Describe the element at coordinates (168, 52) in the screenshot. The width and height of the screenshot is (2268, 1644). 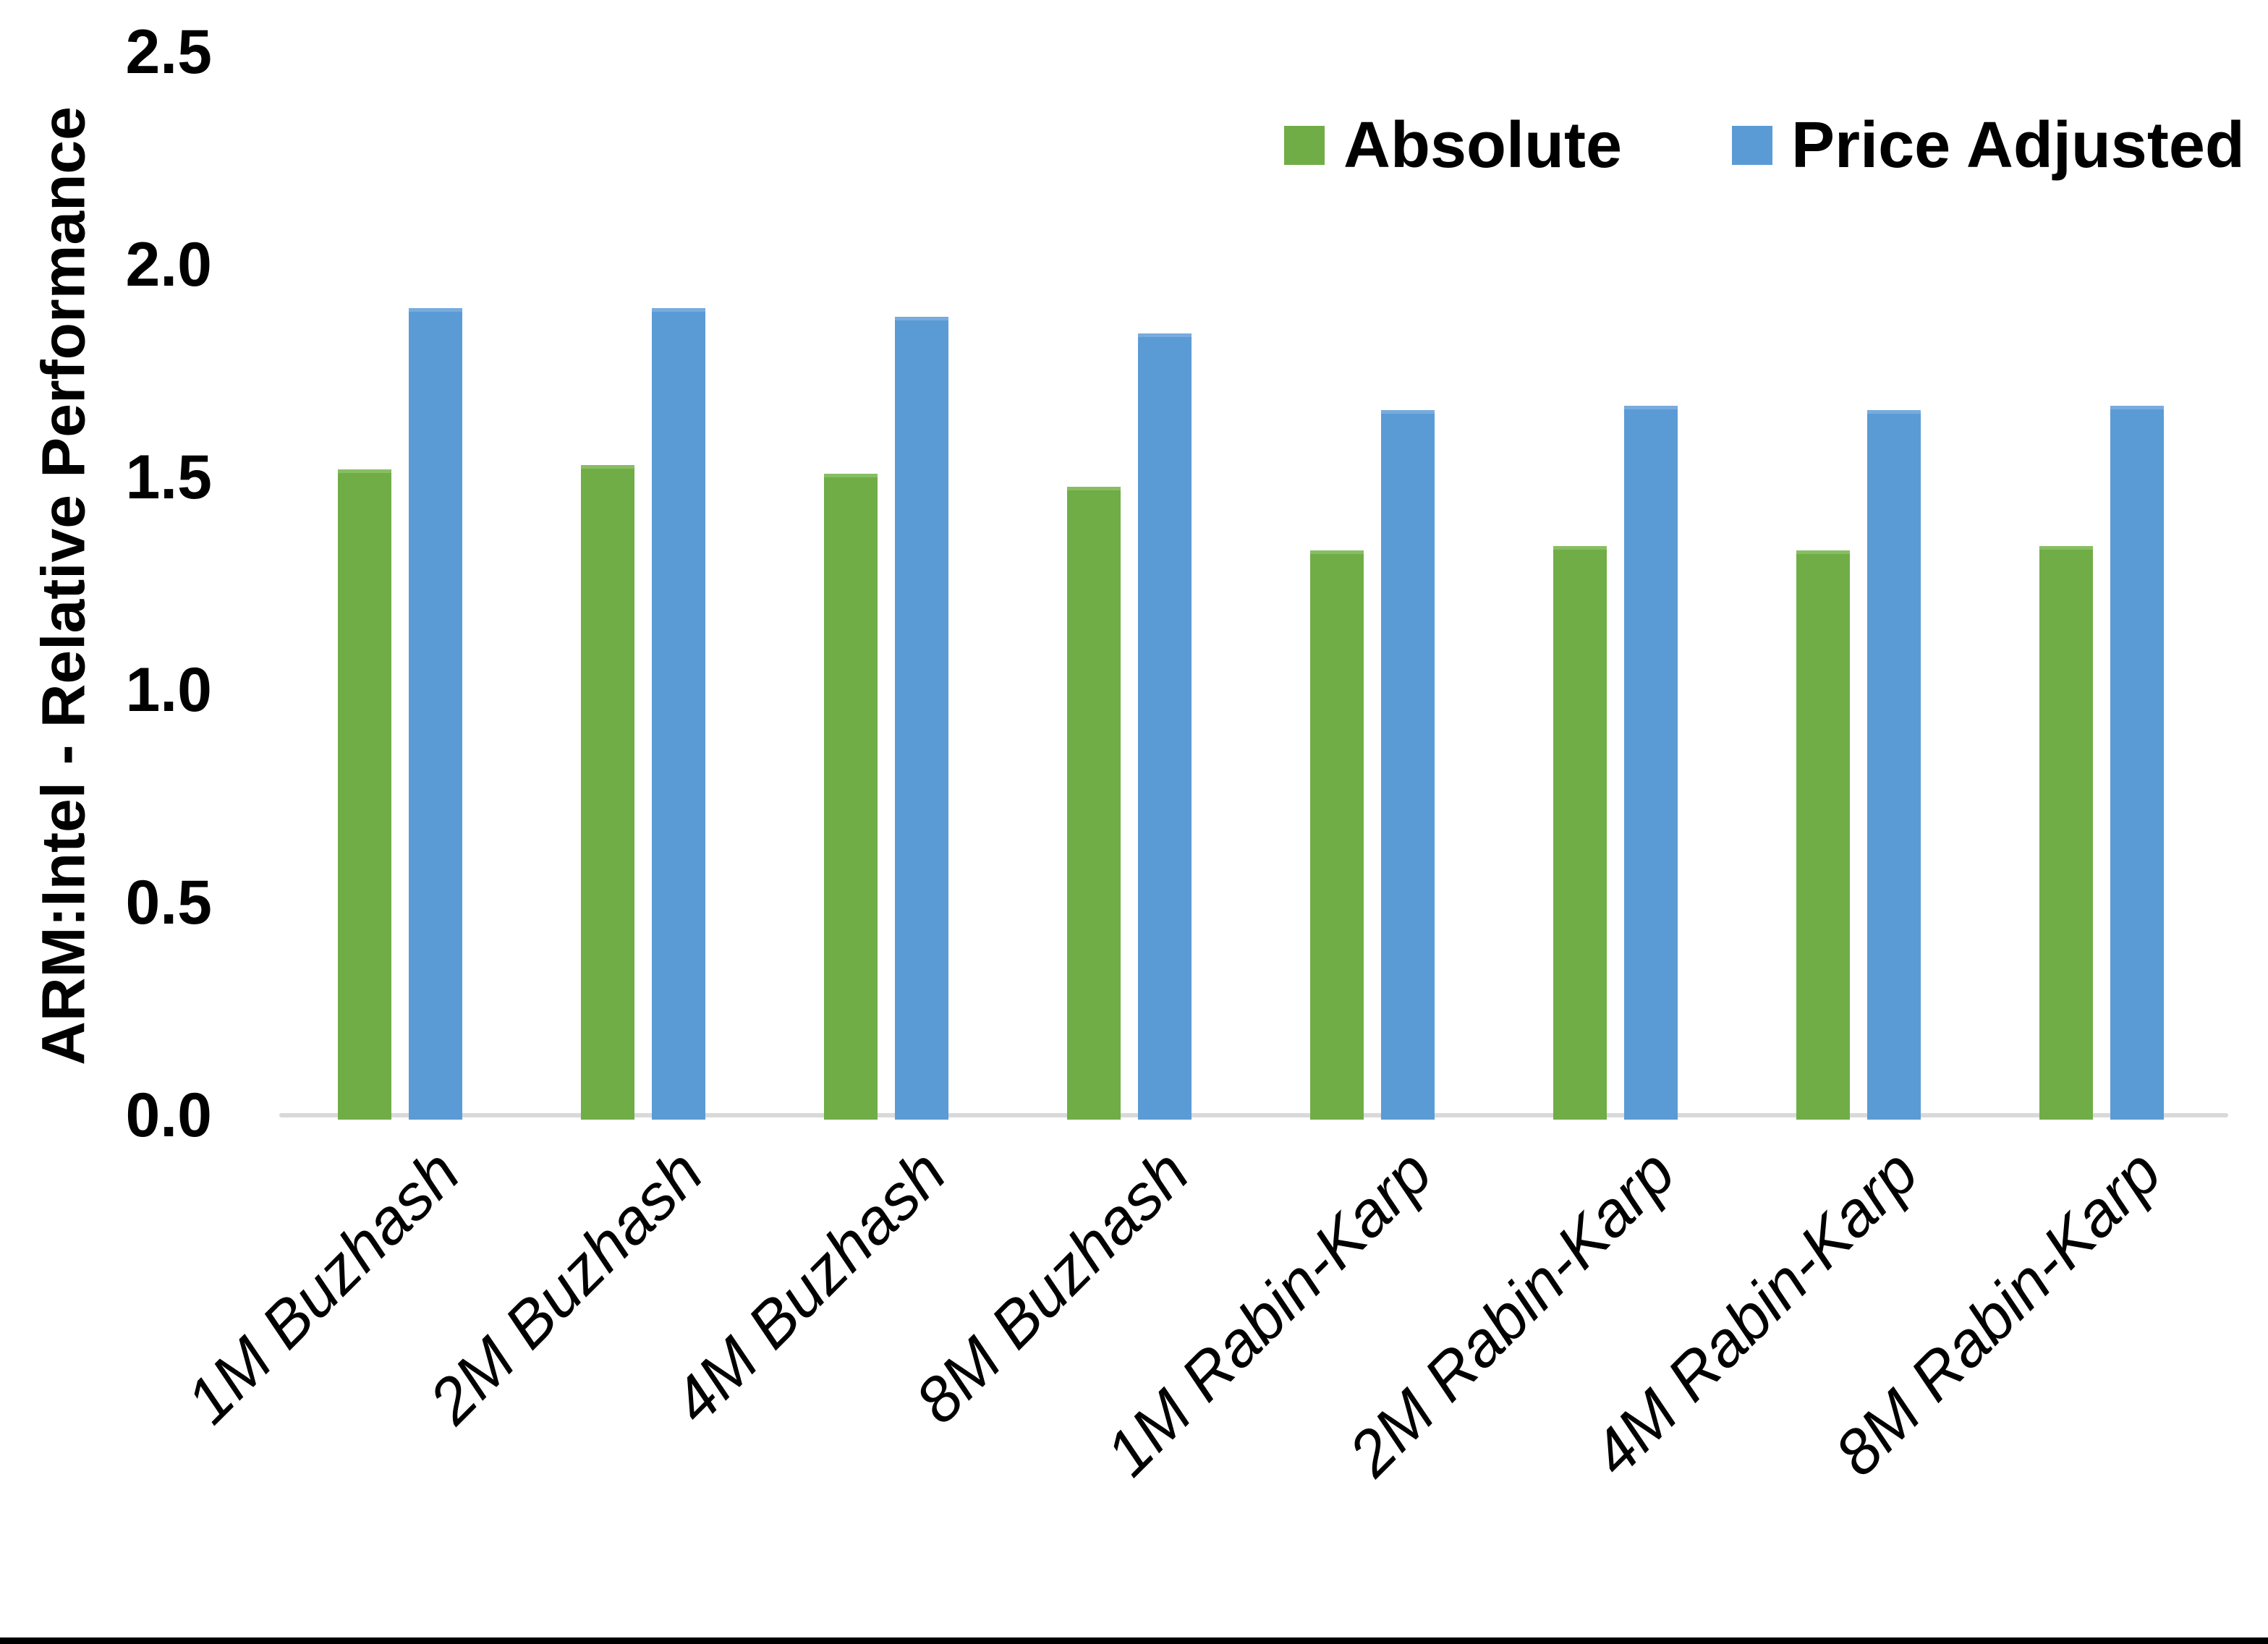
I see `y-tick-label: 2.5` at that location.